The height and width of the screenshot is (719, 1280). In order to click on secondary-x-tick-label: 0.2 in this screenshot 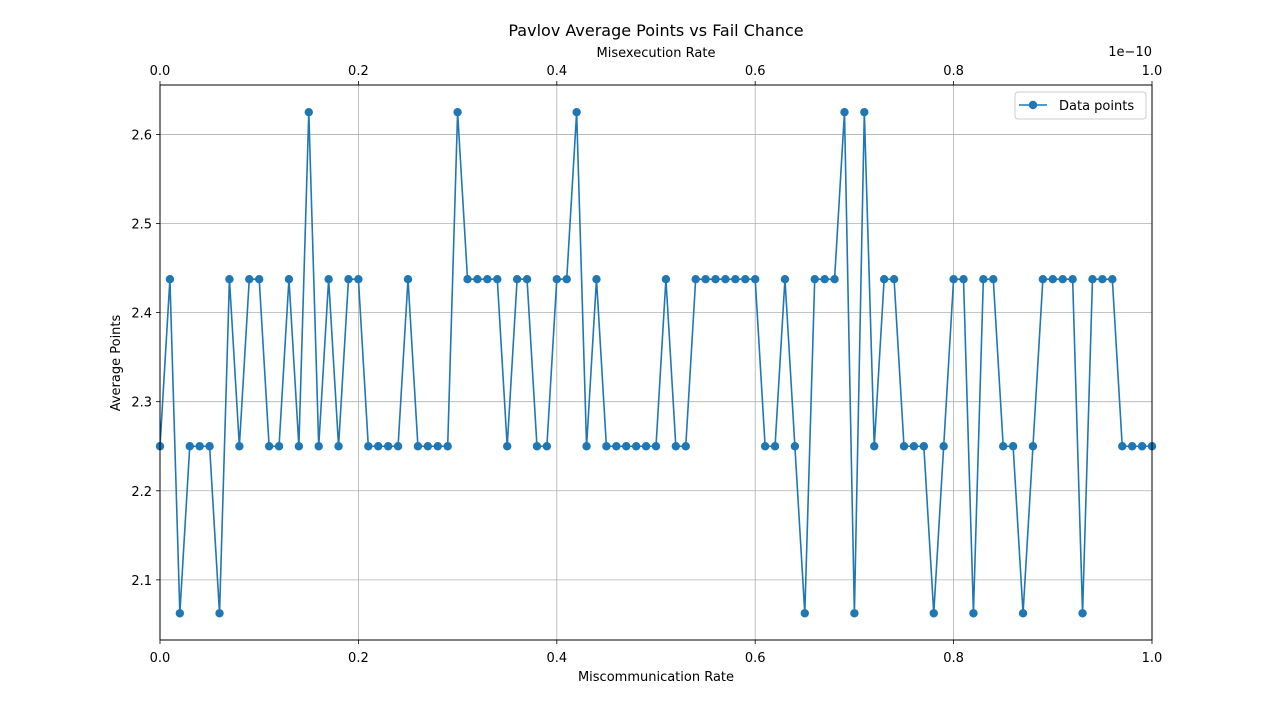, I will do `click(358, 71)`.